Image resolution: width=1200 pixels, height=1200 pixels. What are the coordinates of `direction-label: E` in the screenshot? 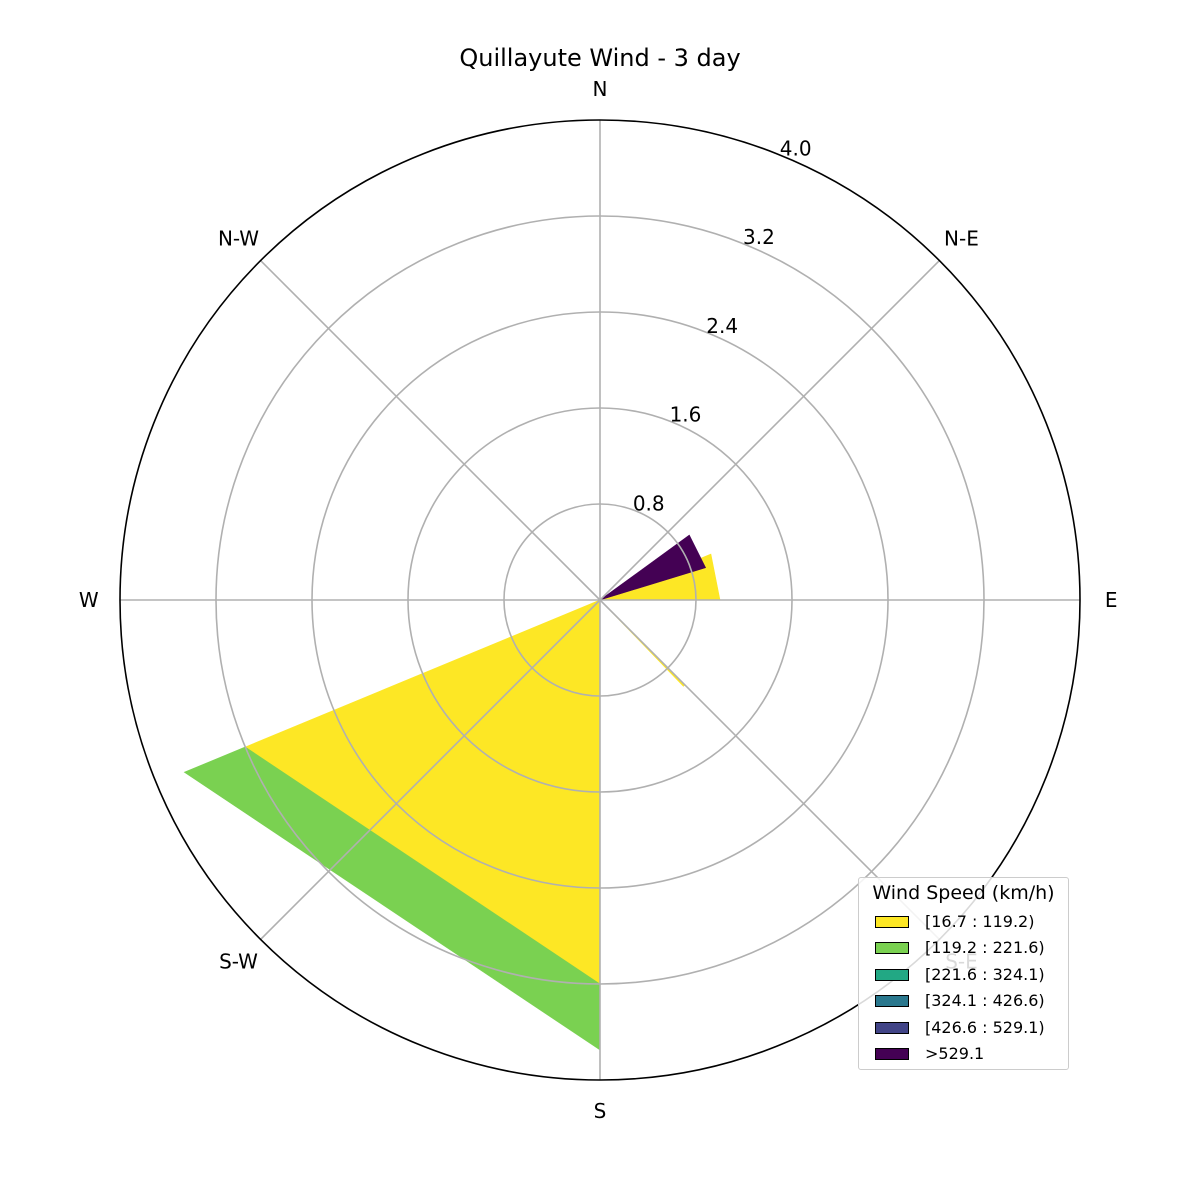 It's located at (1111, 600).